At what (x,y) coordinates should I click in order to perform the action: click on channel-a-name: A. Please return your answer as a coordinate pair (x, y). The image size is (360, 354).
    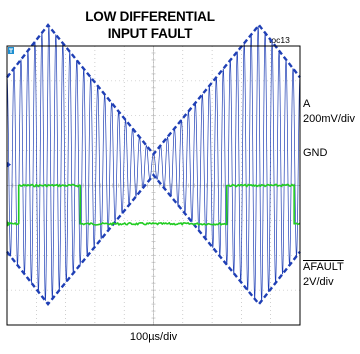
    Looking at the image, I should click on (307, 104).